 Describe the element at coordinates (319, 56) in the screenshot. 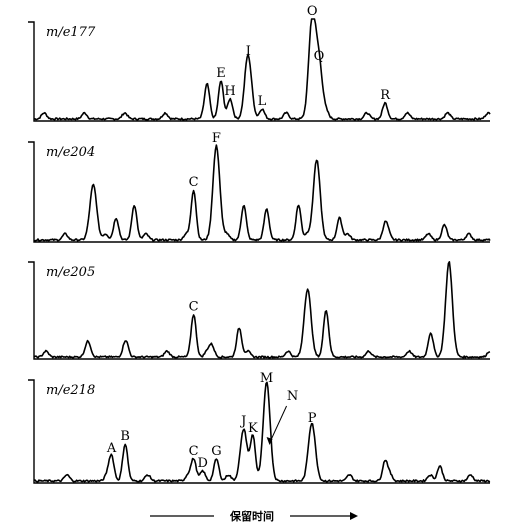

I see `peak-label-Q: Q` at that location.